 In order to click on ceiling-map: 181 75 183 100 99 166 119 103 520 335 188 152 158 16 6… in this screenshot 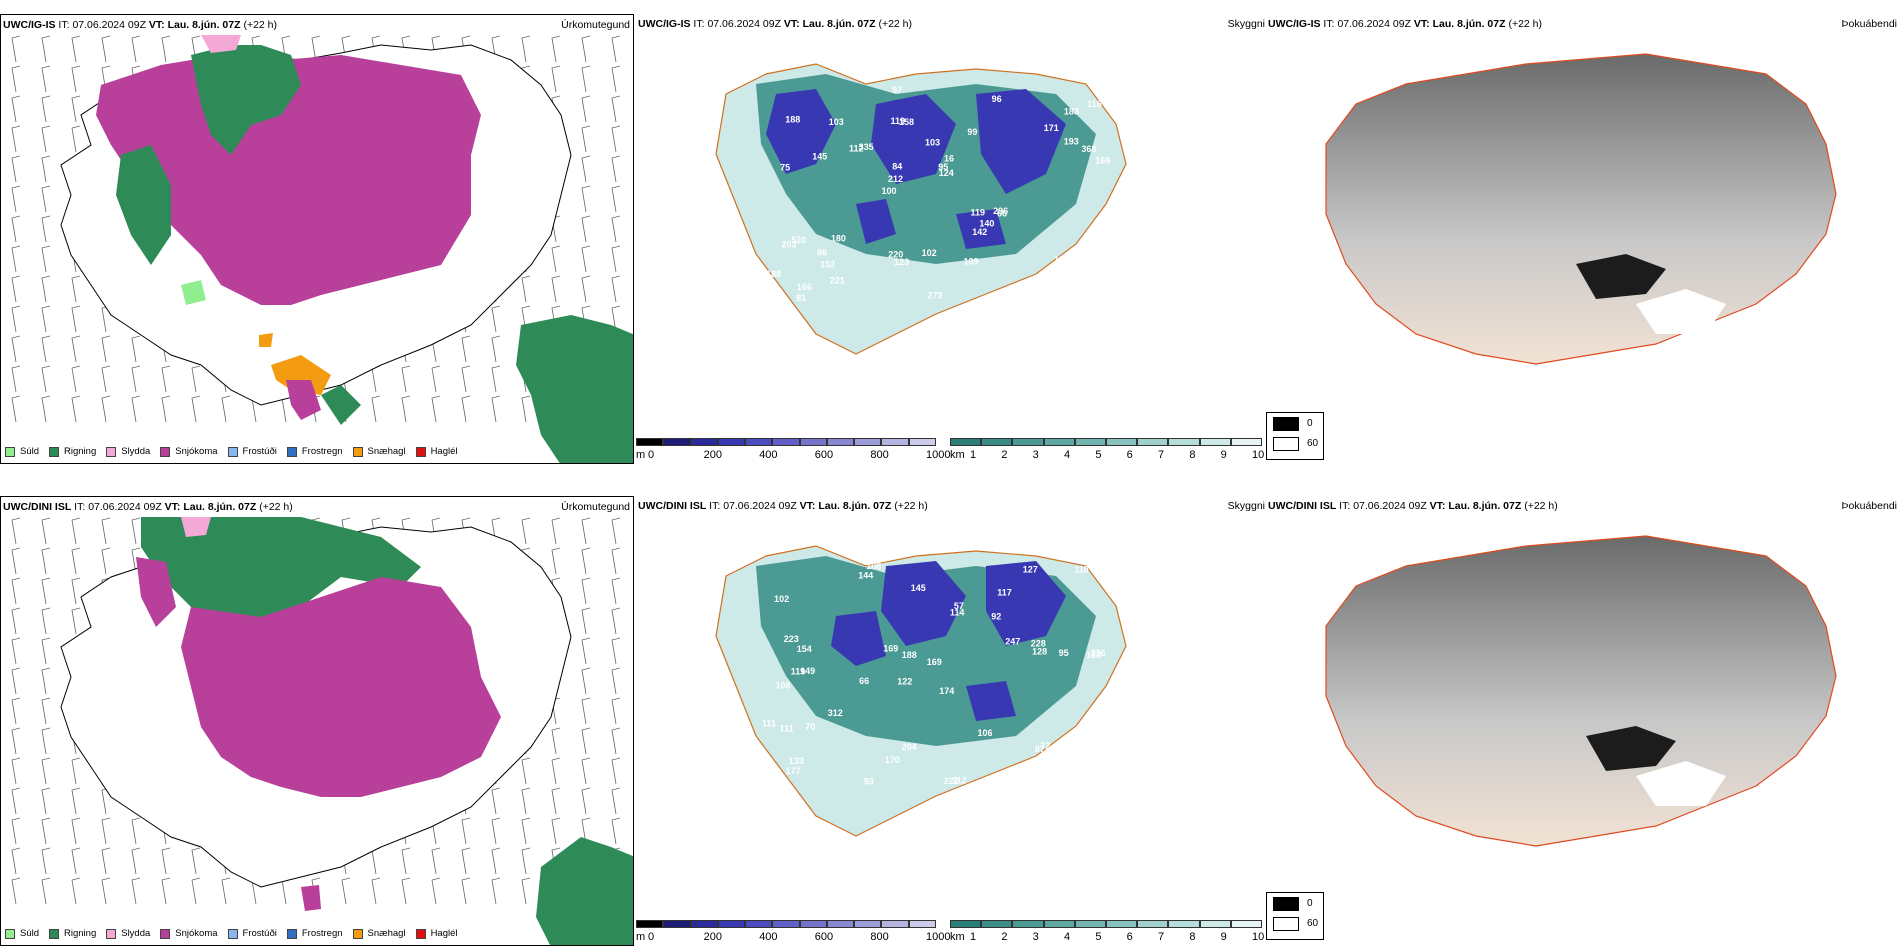, I will do `click(921, 209)`.